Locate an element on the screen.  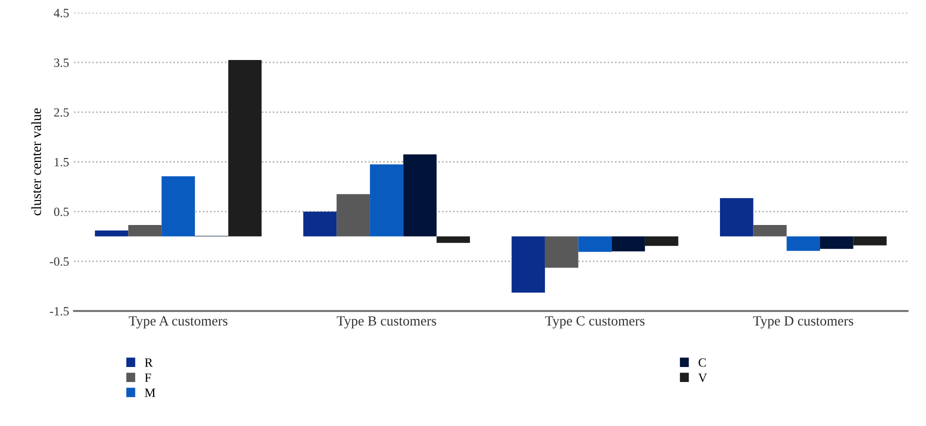
x-tick-label: Type A customers is located at coordinates (178, 322).